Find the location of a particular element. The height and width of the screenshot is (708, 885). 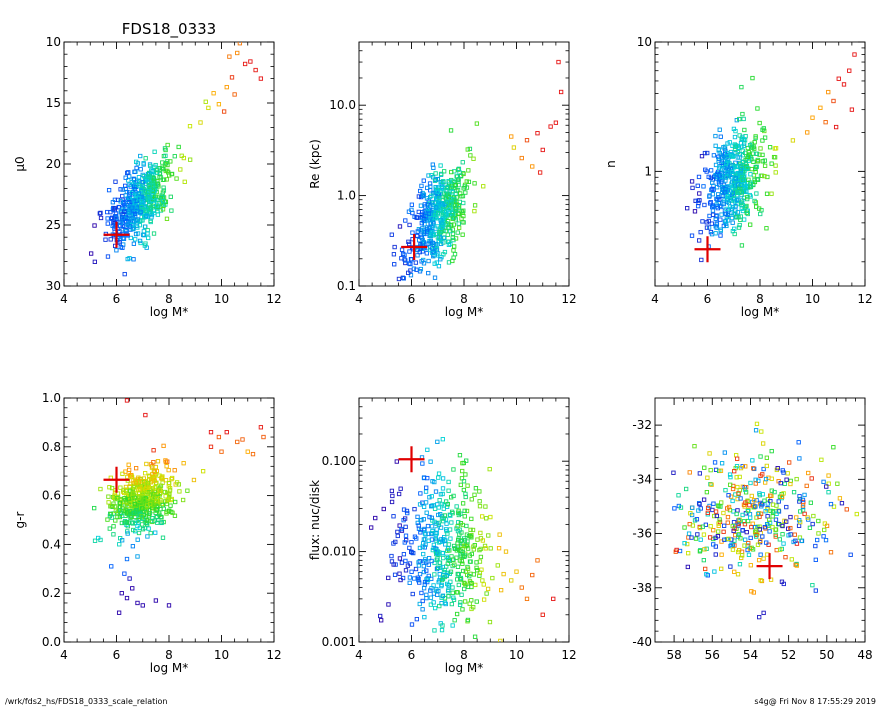

plot-frame is located at coordinates (760, 164).